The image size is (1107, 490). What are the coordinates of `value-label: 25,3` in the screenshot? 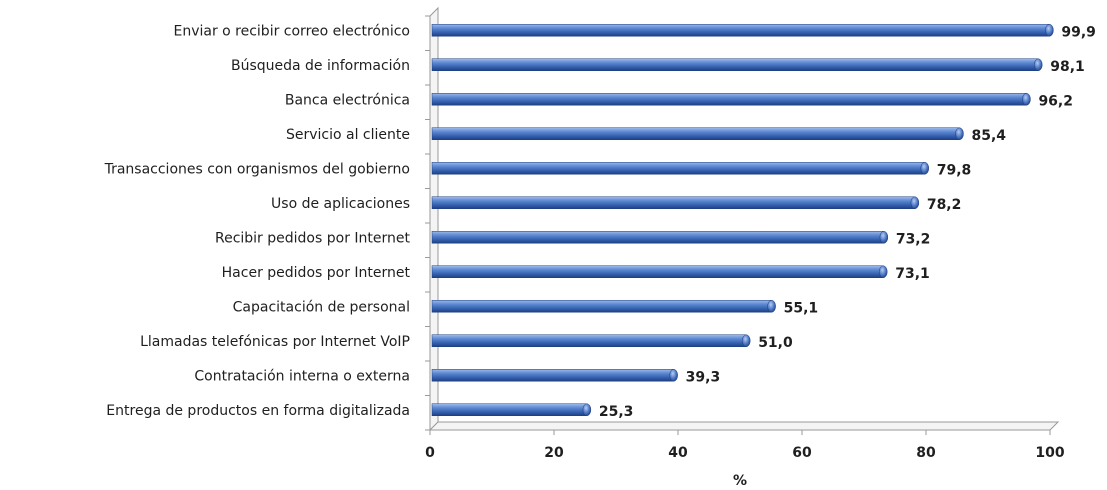 It's located at (616, 412).